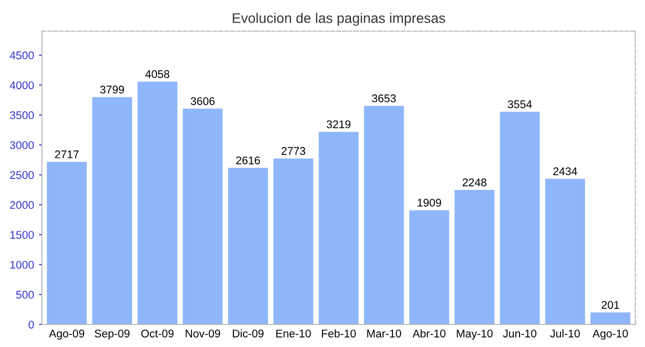 This screenshot has height=347, width=645. I want to click on data-label: 3219, so click(338, 124).